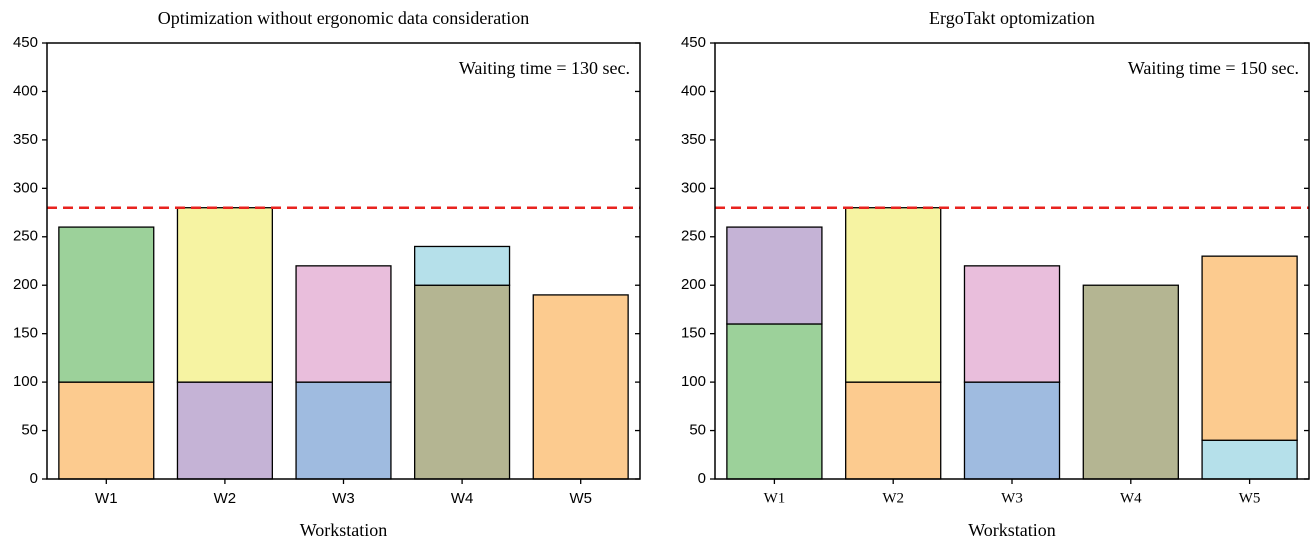 This screenshot has height=543, width=1311. I want to click on annotation: Waiting time = 150 sec., so click(1213, 68).